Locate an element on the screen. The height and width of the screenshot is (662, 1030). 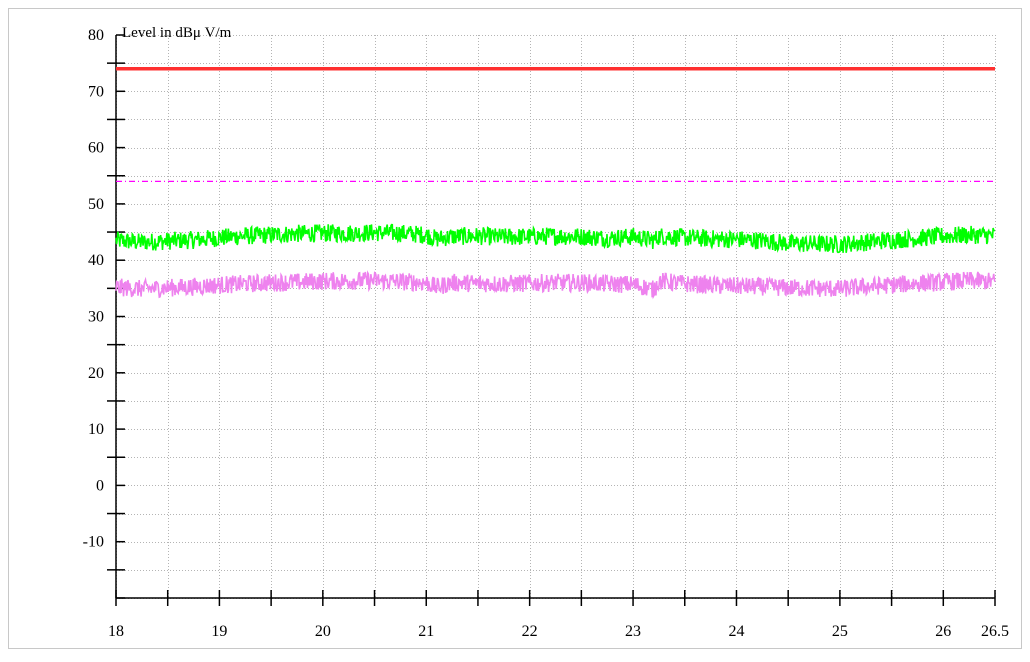
x-tick-label: 26.5 is located at coordinates (995, 631).